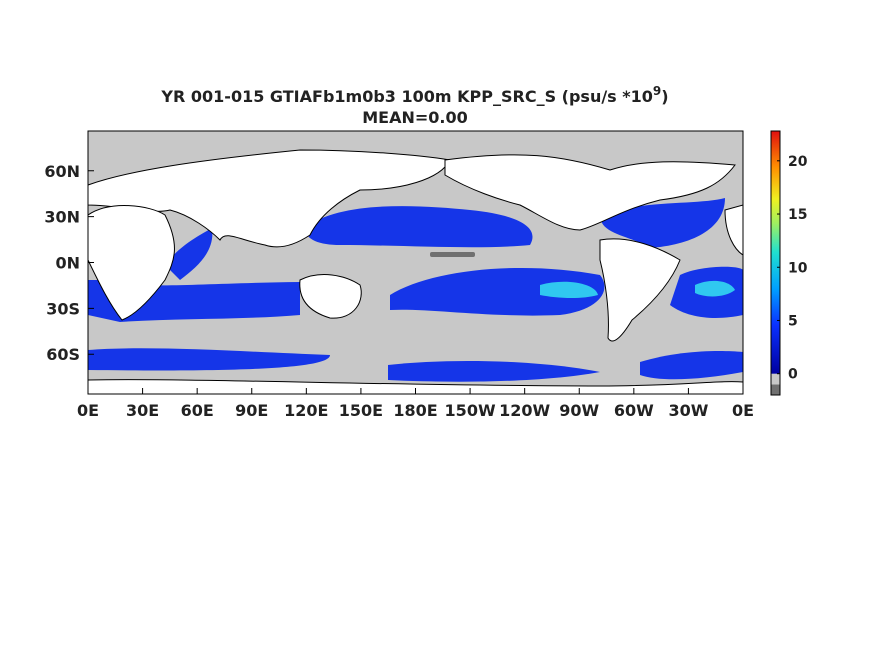  I want to click on y-tick-label: 0N, so click(67, 263).